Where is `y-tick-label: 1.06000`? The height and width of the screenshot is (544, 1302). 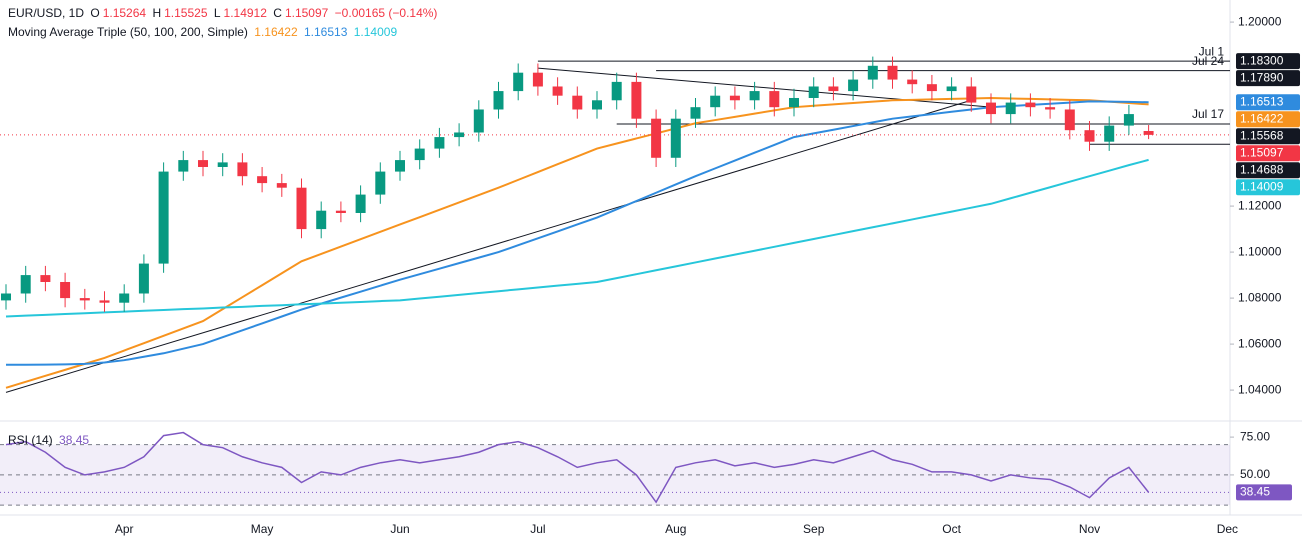 y-tick-label: 1.06000 is located at coordinates (1260, 343).